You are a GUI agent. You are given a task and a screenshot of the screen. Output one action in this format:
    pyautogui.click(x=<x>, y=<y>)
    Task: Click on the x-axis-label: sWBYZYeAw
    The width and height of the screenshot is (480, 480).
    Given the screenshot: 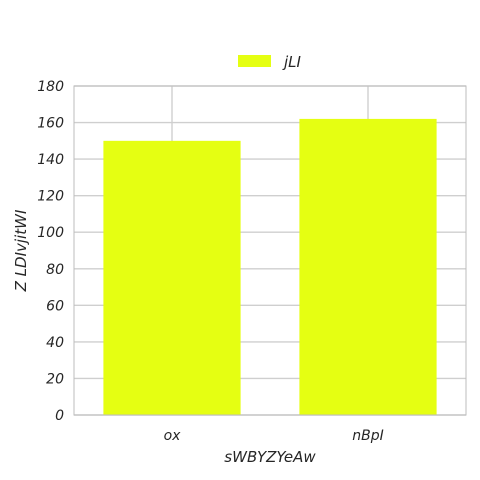 What is the action you would take?
    pyautogui.click(x=270, y=457)
    